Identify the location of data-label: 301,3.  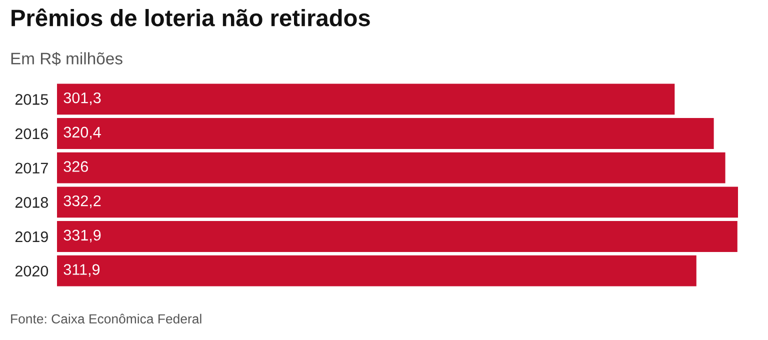
(82, 99).